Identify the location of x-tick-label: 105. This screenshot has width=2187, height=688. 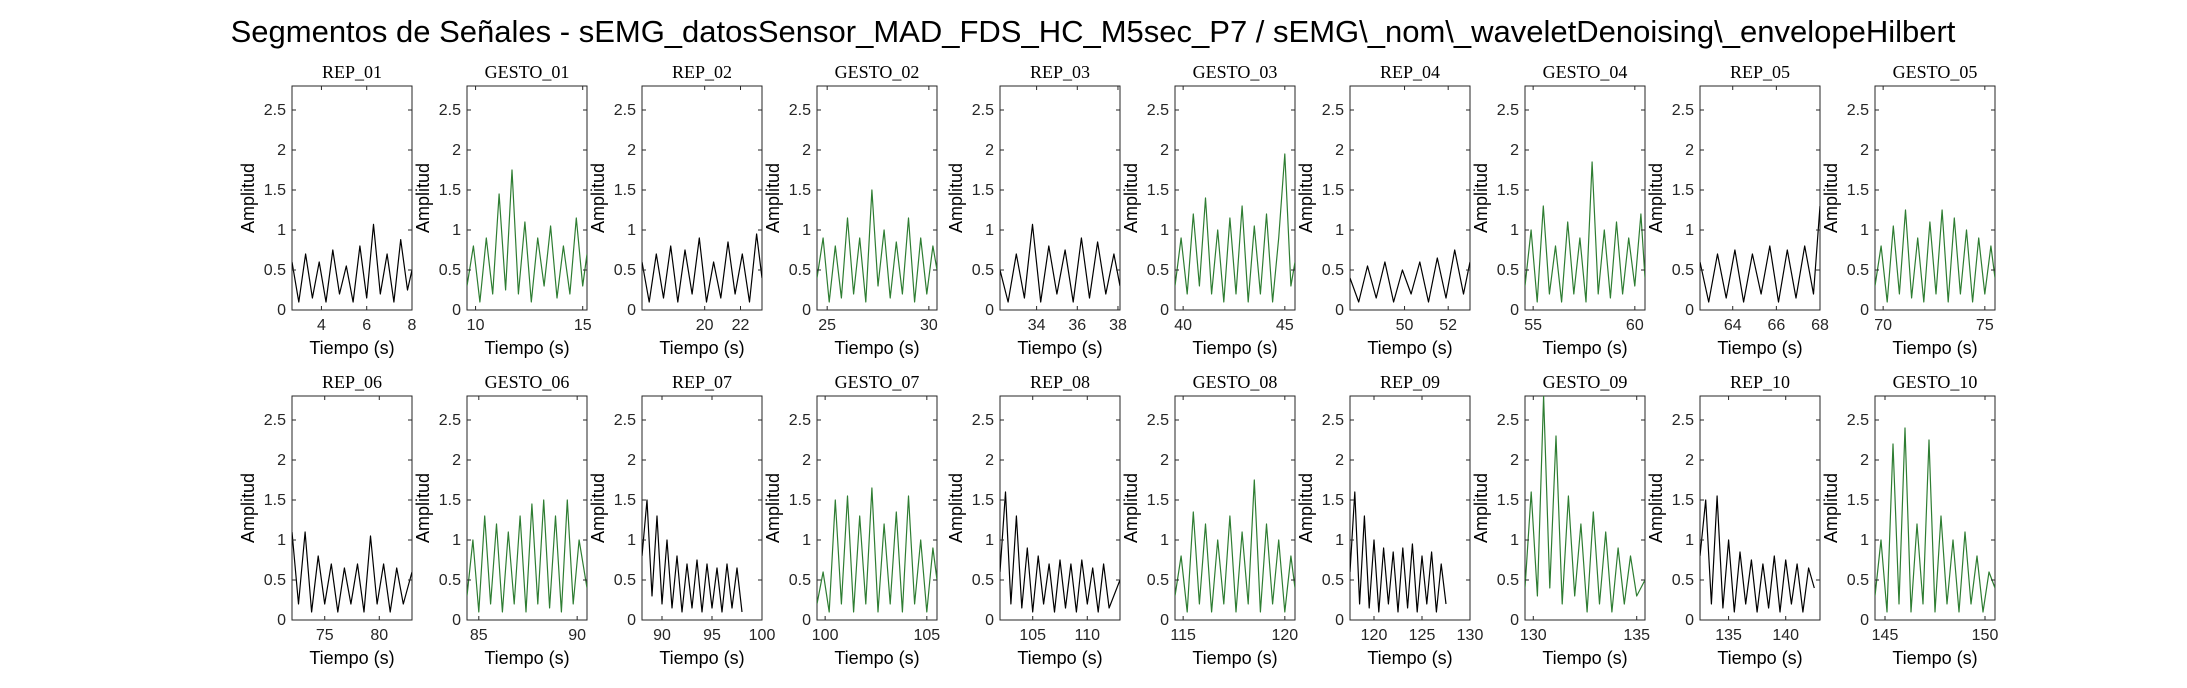
(926, 635).